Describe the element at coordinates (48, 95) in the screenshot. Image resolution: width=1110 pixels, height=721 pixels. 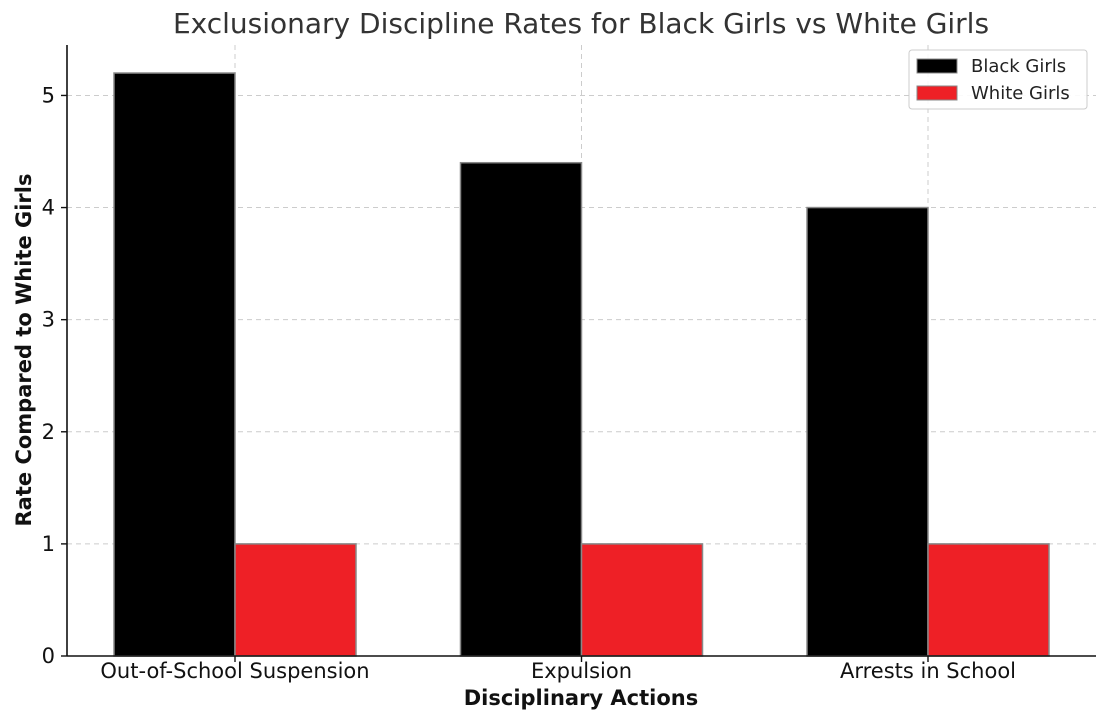
I see `y-tick-label: 5` at that location.